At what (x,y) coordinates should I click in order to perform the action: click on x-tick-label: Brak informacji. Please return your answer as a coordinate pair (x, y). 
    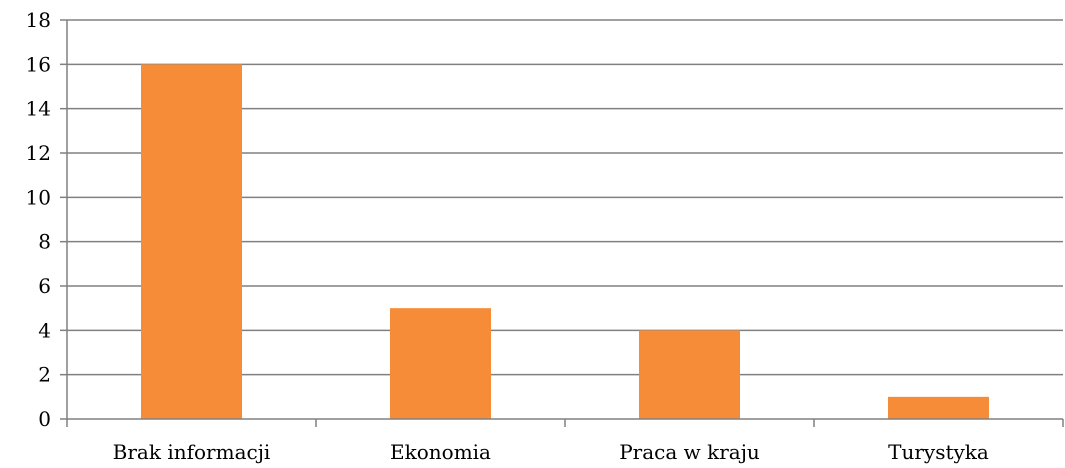
    Looking at the image, I should click on (192, 452).